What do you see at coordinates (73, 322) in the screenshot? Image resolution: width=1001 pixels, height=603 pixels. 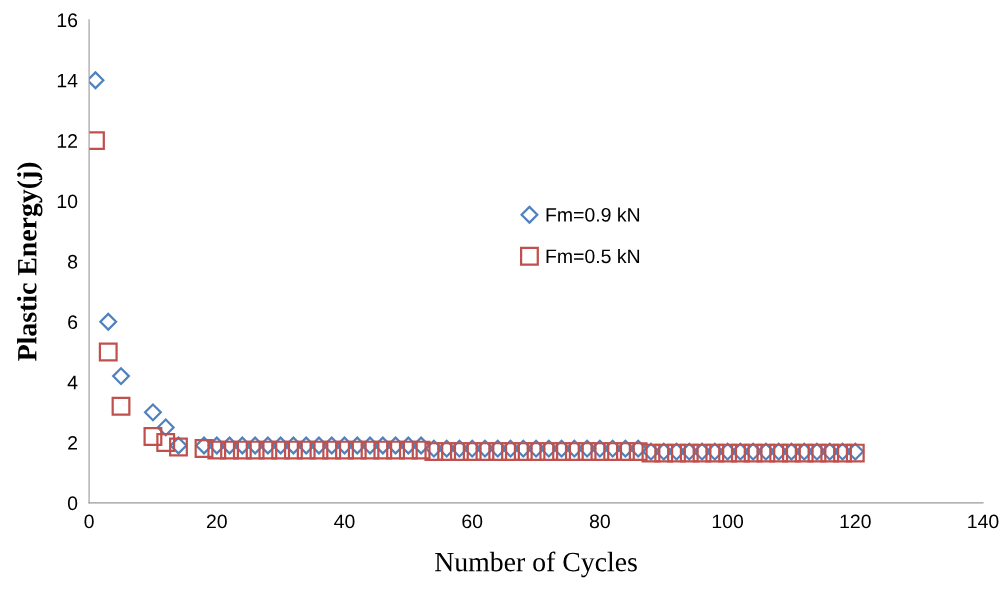 I see `y-tick-label: 6` at bounding box center [73, 322].